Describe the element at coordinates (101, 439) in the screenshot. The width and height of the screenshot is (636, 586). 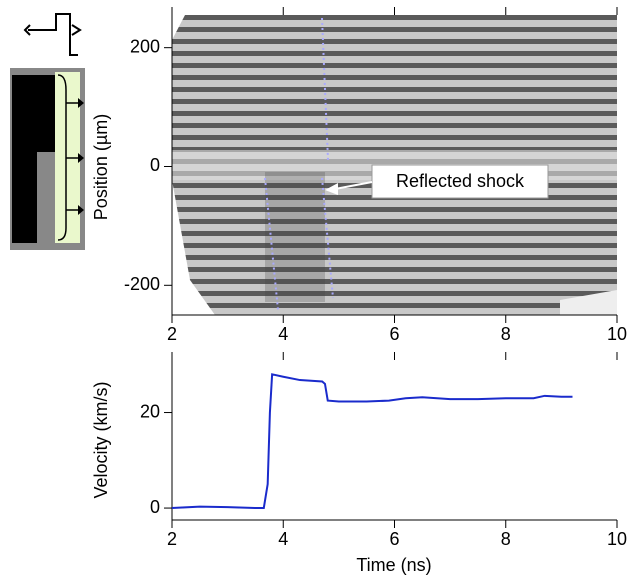
I see `y-axis-label: Velocity (km/s)` at that location.